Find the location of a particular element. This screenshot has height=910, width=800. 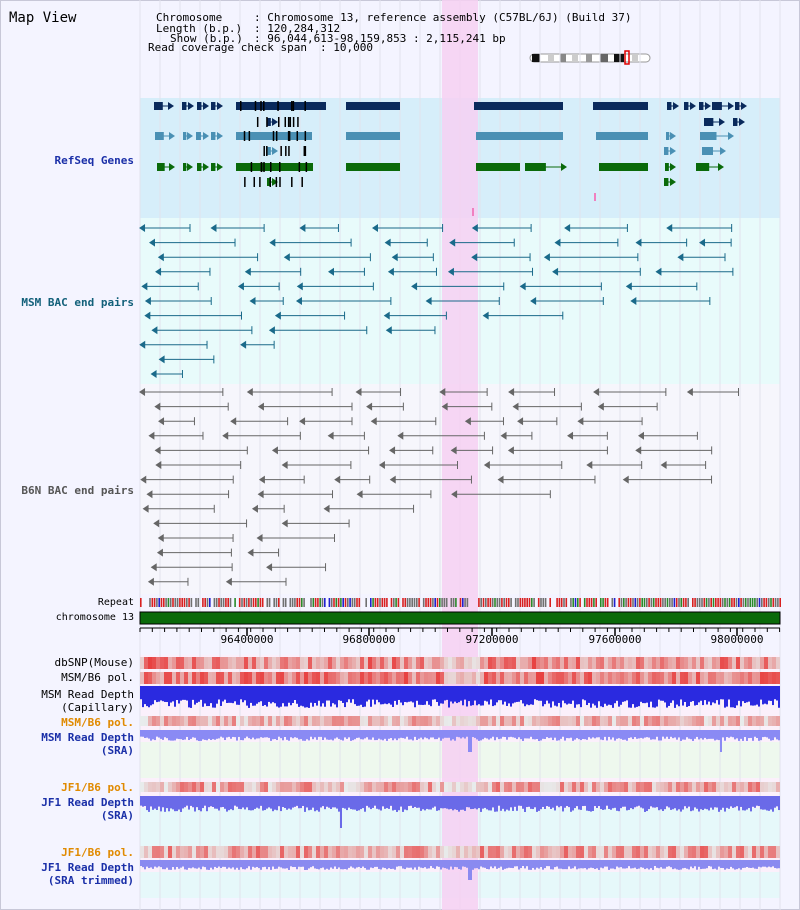

b6n-bac-label: B6N BAC end pairs is located at coordinates (77, 490).